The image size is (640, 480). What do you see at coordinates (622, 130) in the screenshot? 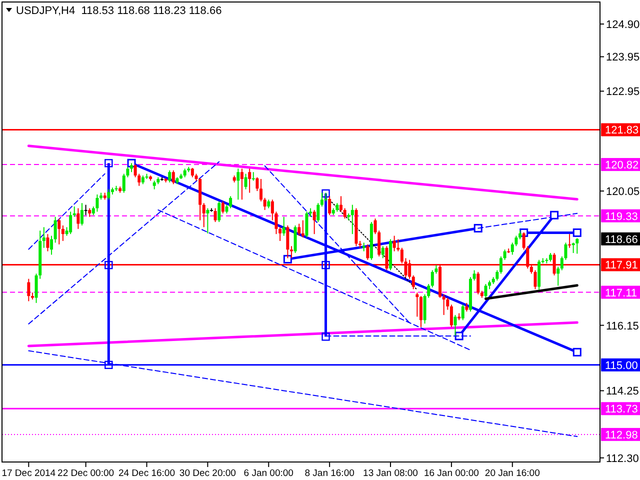
I see `ref-line-label: 121.83` at bounding box center [622, 130].